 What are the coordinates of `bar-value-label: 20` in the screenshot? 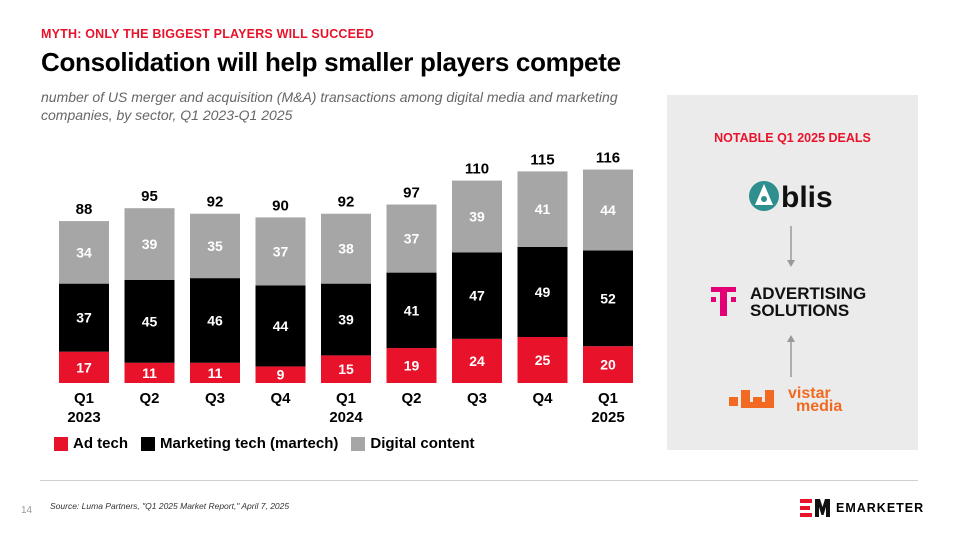 It's located at (608, 365).